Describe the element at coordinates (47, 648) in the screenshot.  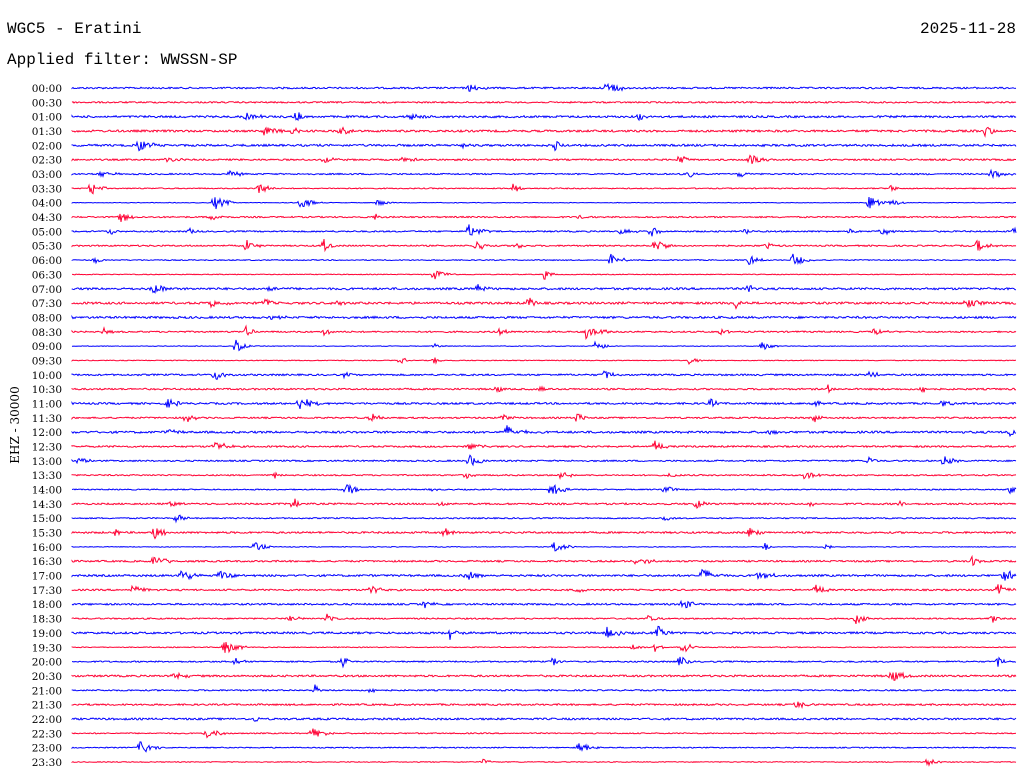
I see `time-tick-label: 19:30` at that location.